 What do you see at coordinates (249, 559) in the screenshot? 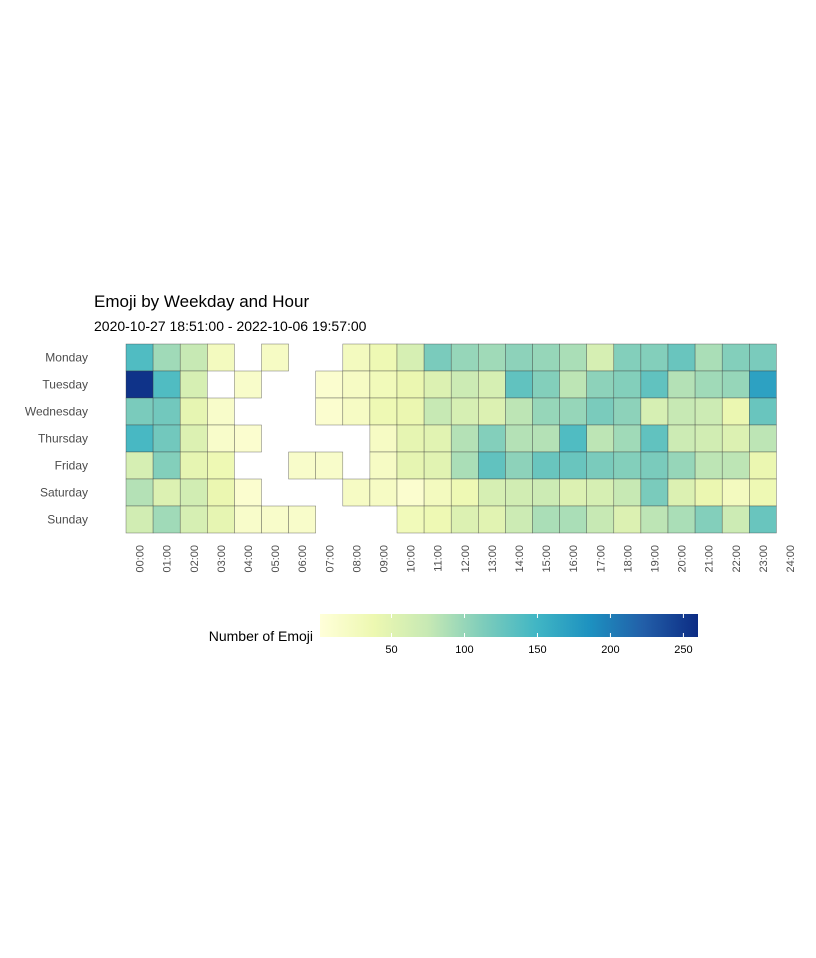
I see `x-tick-label: 04:00` at bounding box center [249, 559].